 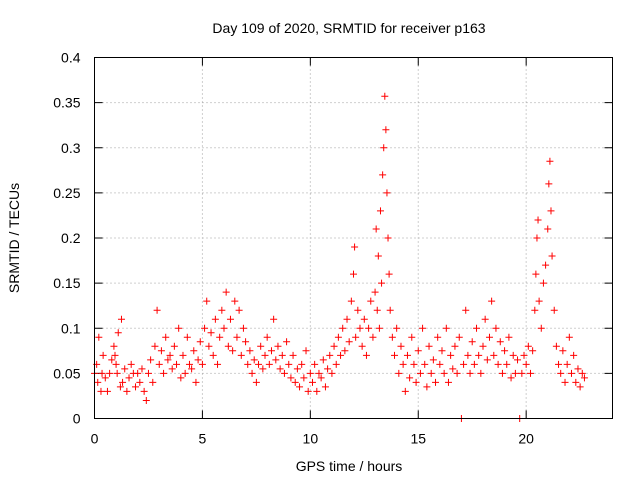 What do you see at coordinates (77, 419) in the screenshot?
I see `y-tick-label: 0` at bounding box center [77, 419].